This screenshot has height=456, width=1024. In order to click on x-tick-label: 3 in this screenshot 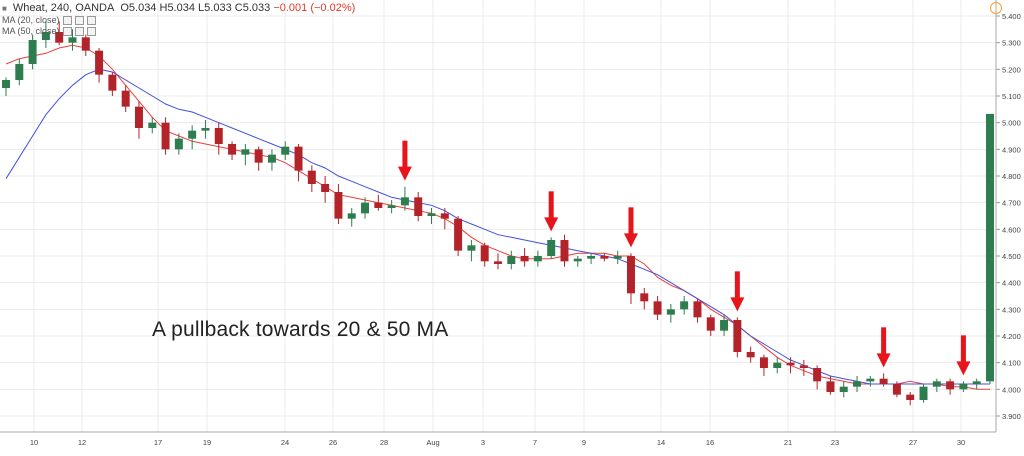, I will do `click(483, 442)`.